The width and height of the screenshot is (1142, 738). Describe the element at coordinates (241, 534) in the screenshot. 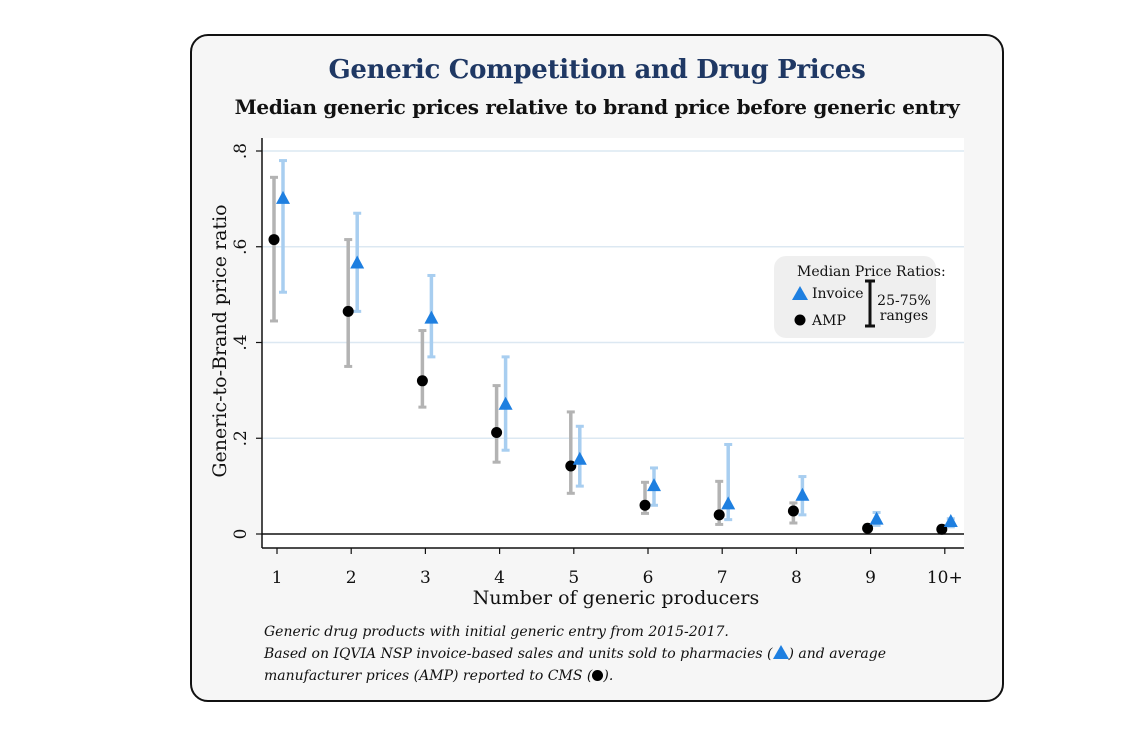

I see `y-tick-label-0: 0` at that location.